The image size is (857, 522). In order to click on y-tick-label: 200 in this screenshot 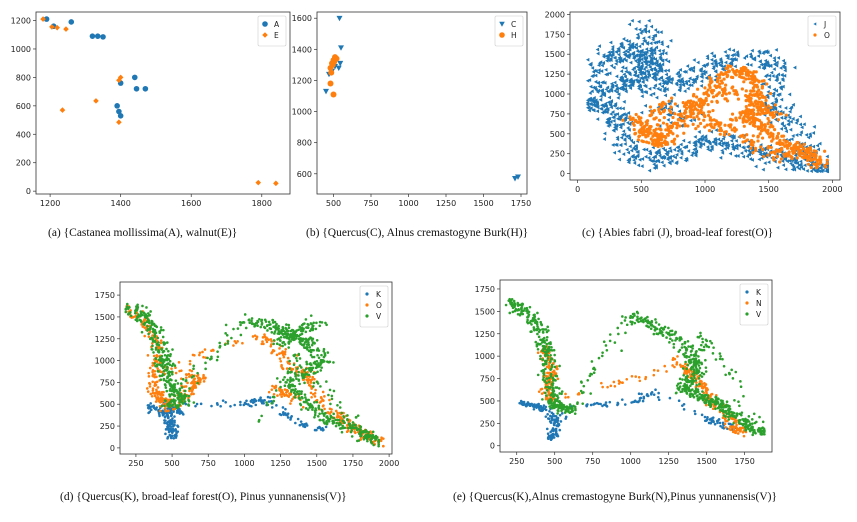, I will do `click(23, 163)`.